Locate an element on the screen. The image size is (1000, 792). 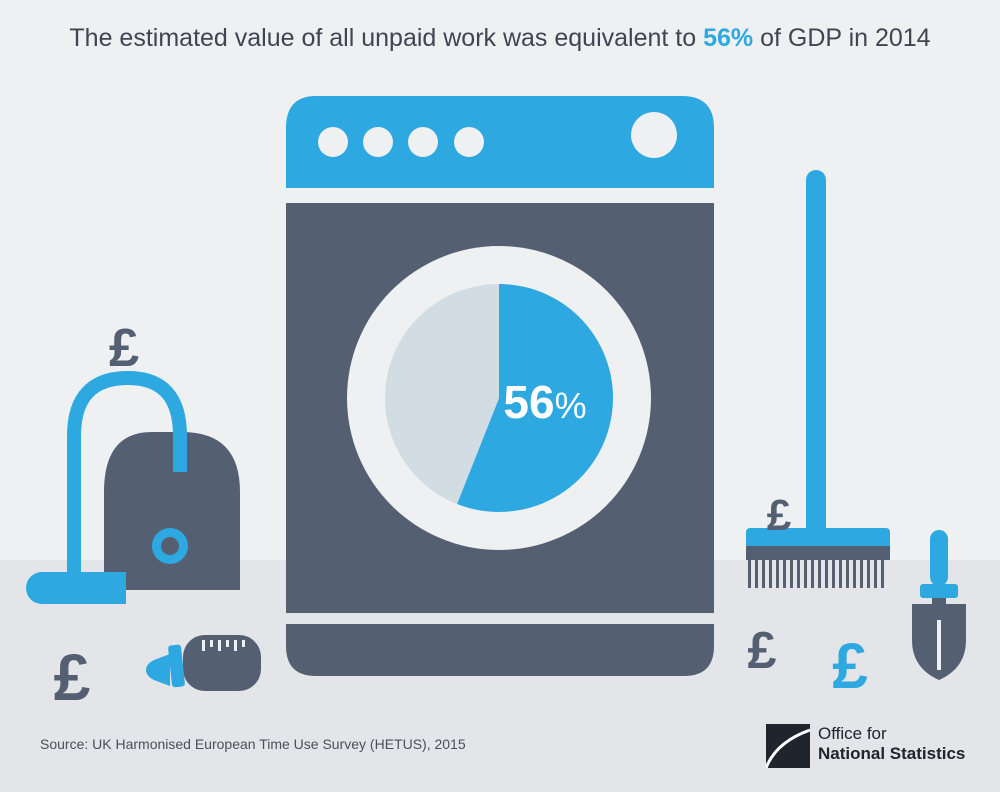
pound-icon-broom: £ is located at coordinates (779, 515).